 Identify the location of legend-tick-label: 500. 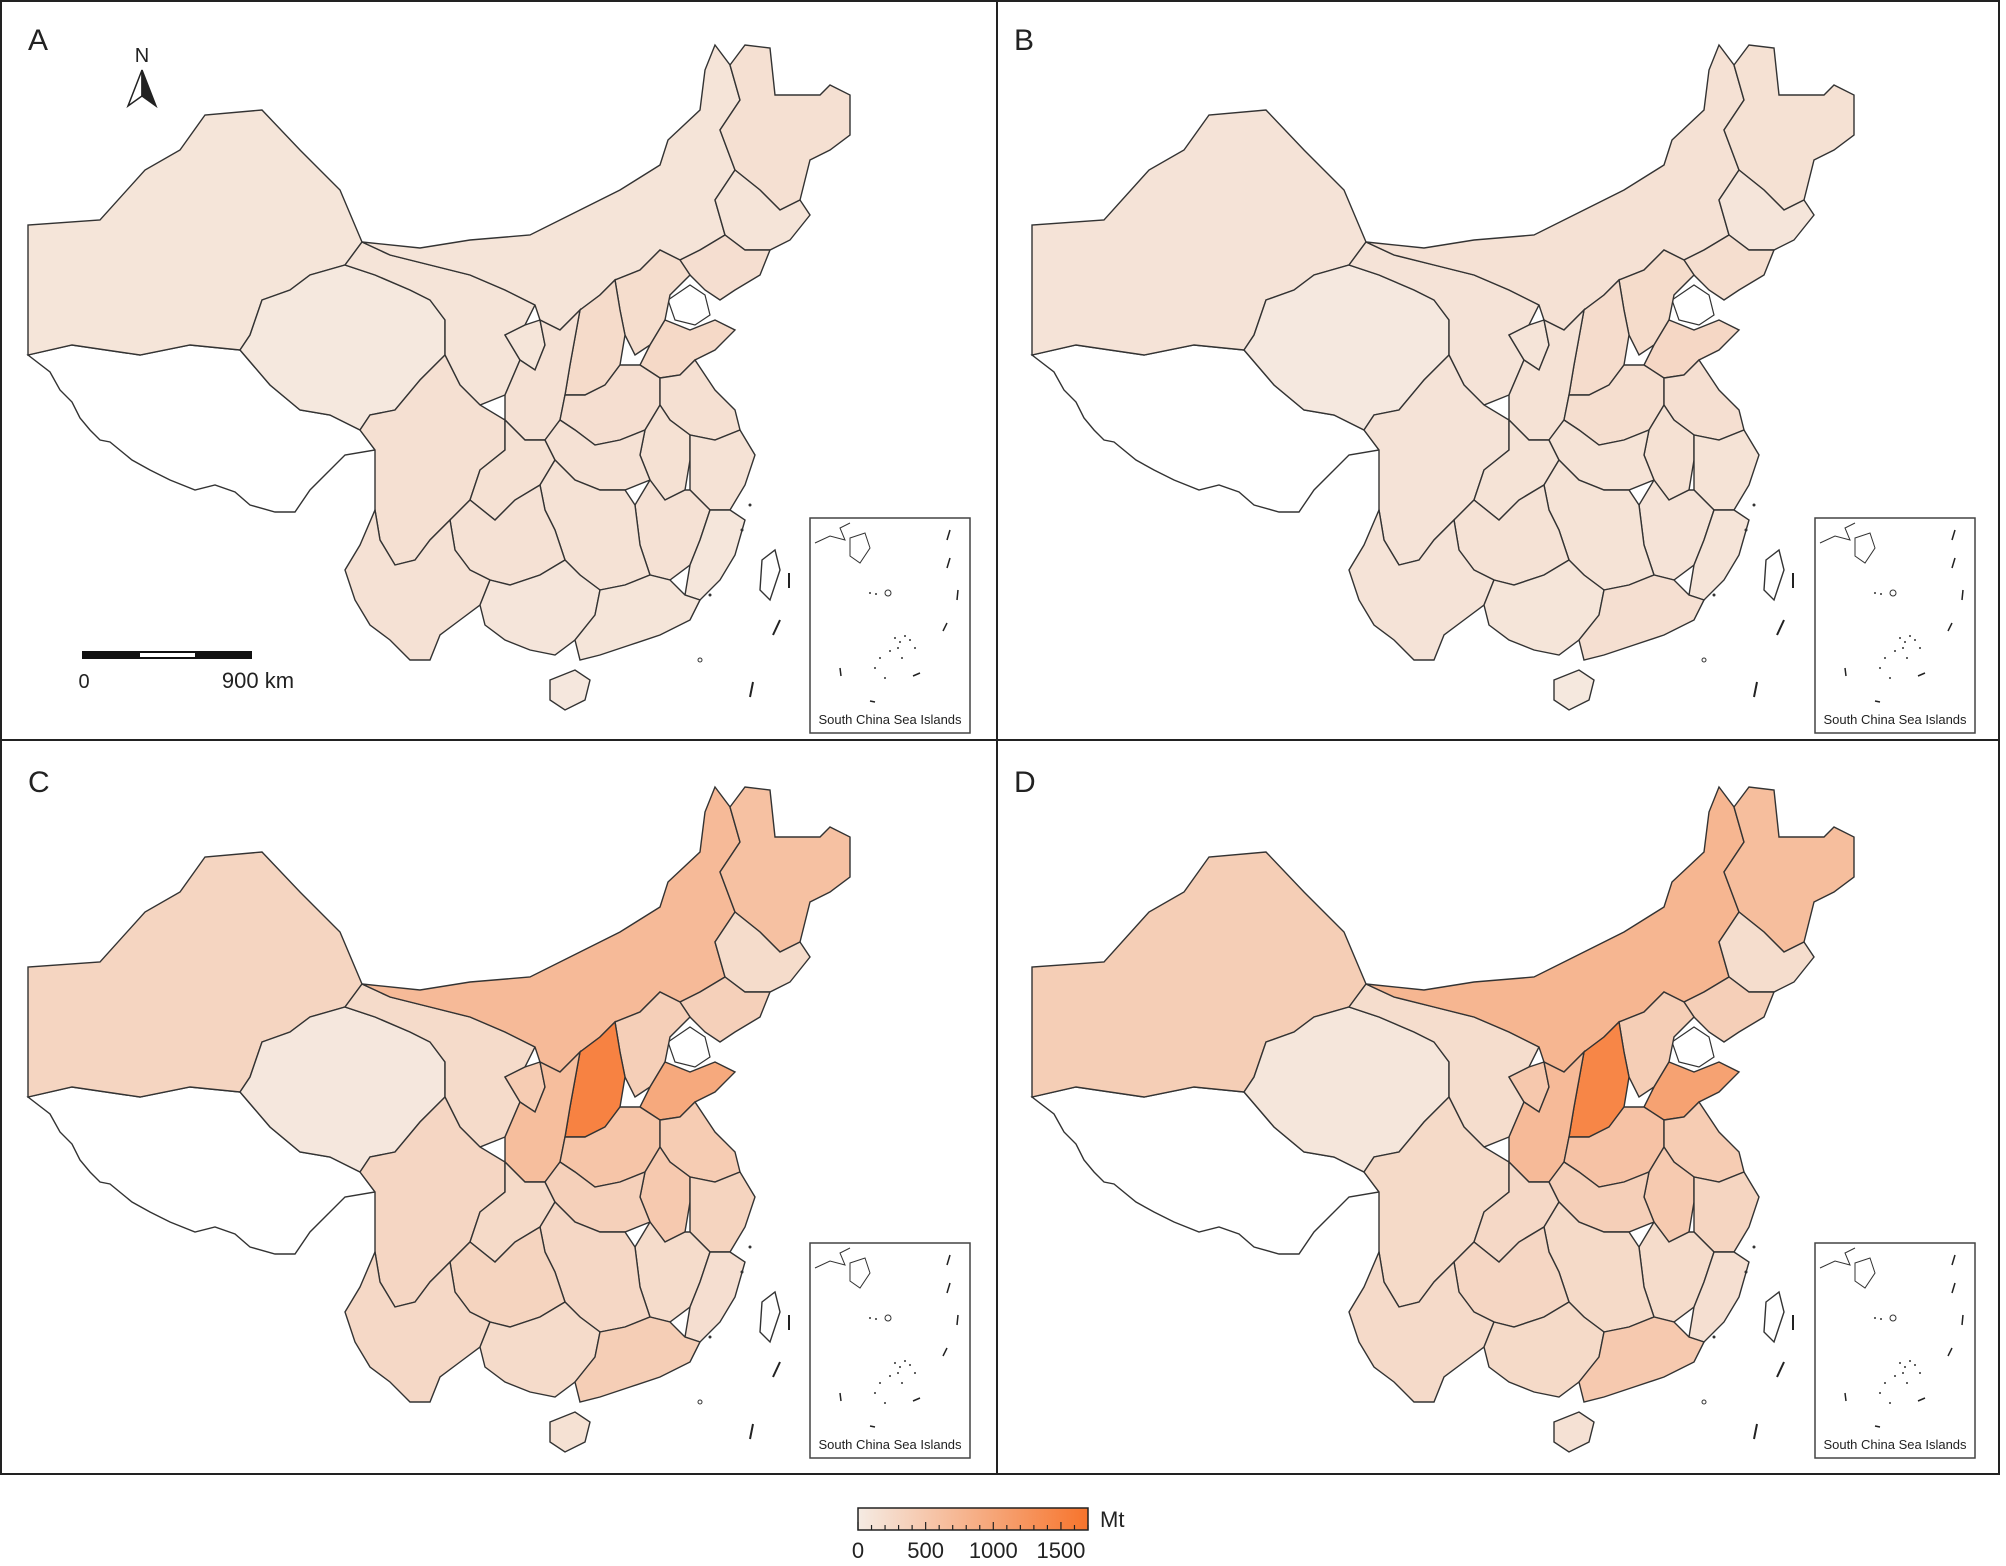
(925, 1550).